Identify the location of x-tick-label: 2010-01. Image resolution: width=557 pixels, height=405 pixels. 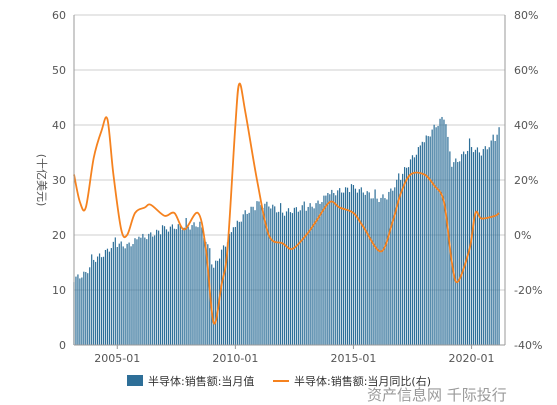
(235, 358).